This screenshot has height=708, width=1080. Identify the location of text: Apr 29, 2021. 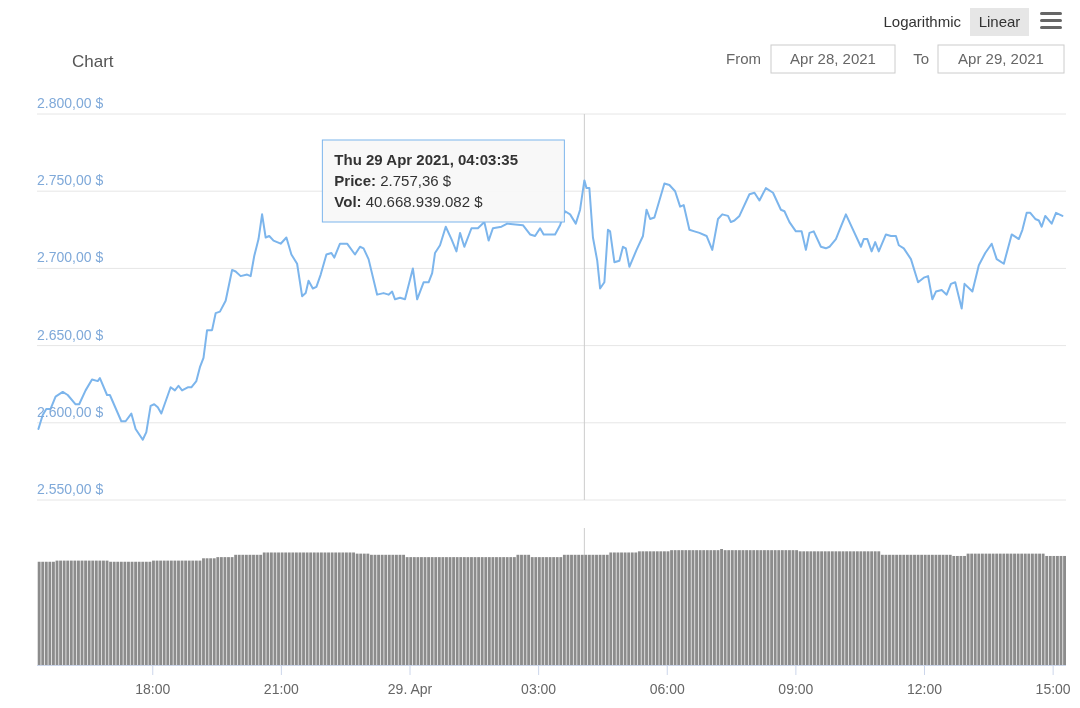
(1001, 58).